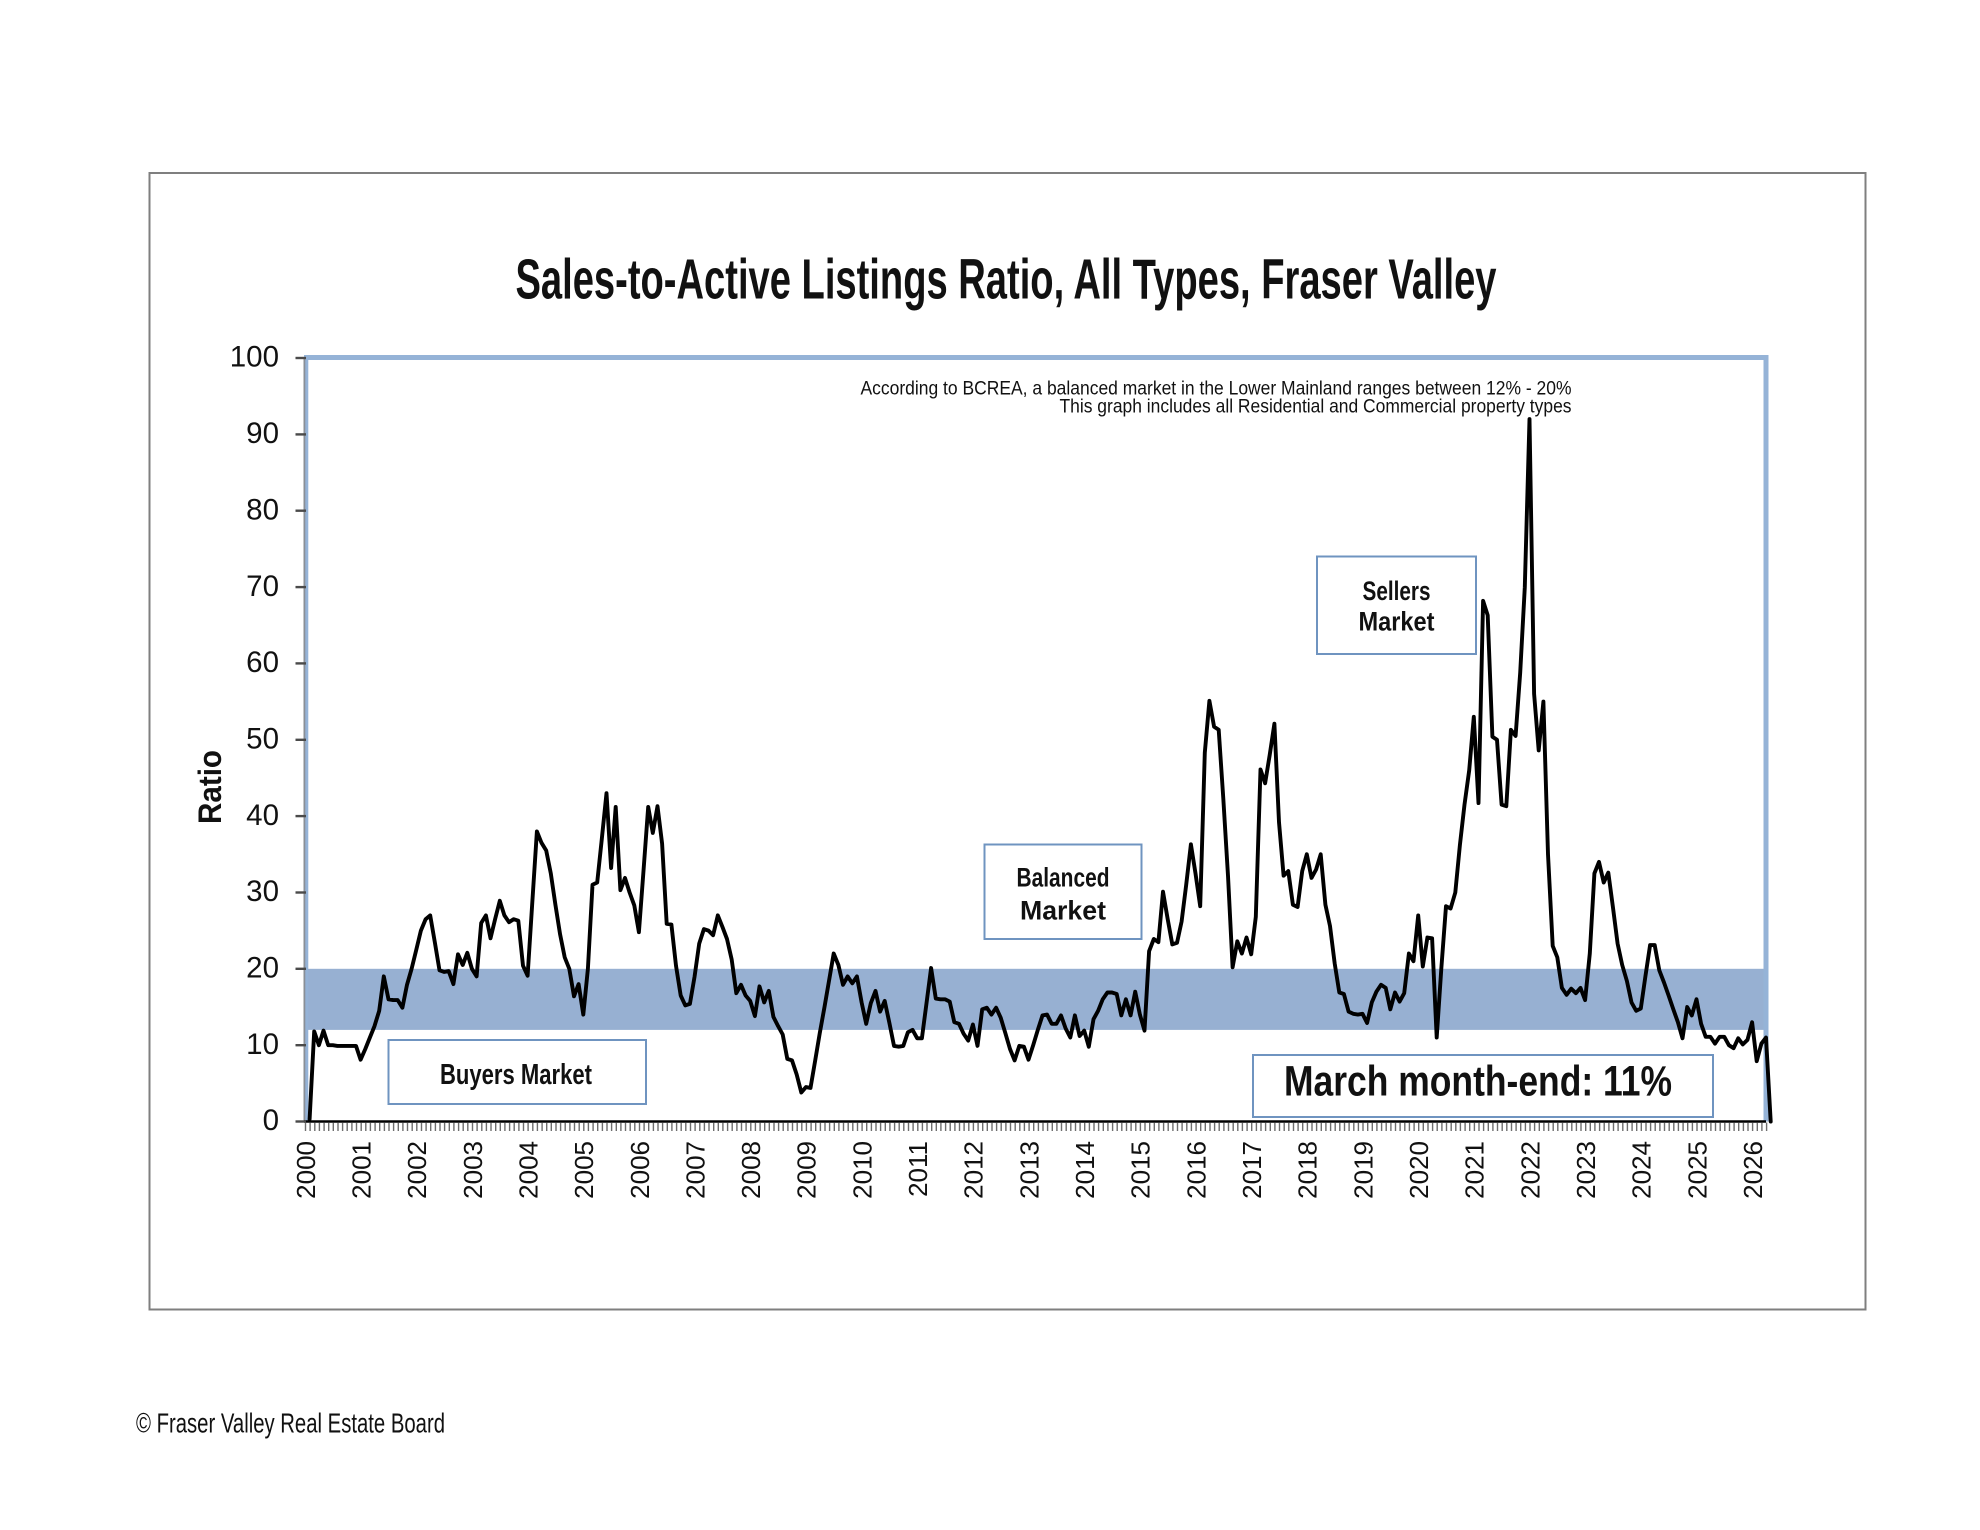  Describe the element at coordinates (1141, 1170) in the screenshot. I see `svg-text: 2015` at that location.